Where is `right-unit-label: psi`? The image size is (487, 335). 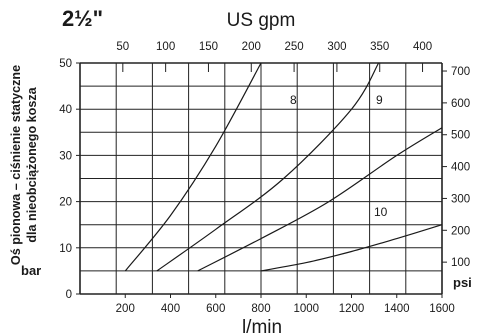 right-unit-label: psi is located at coordinates (462, 282).